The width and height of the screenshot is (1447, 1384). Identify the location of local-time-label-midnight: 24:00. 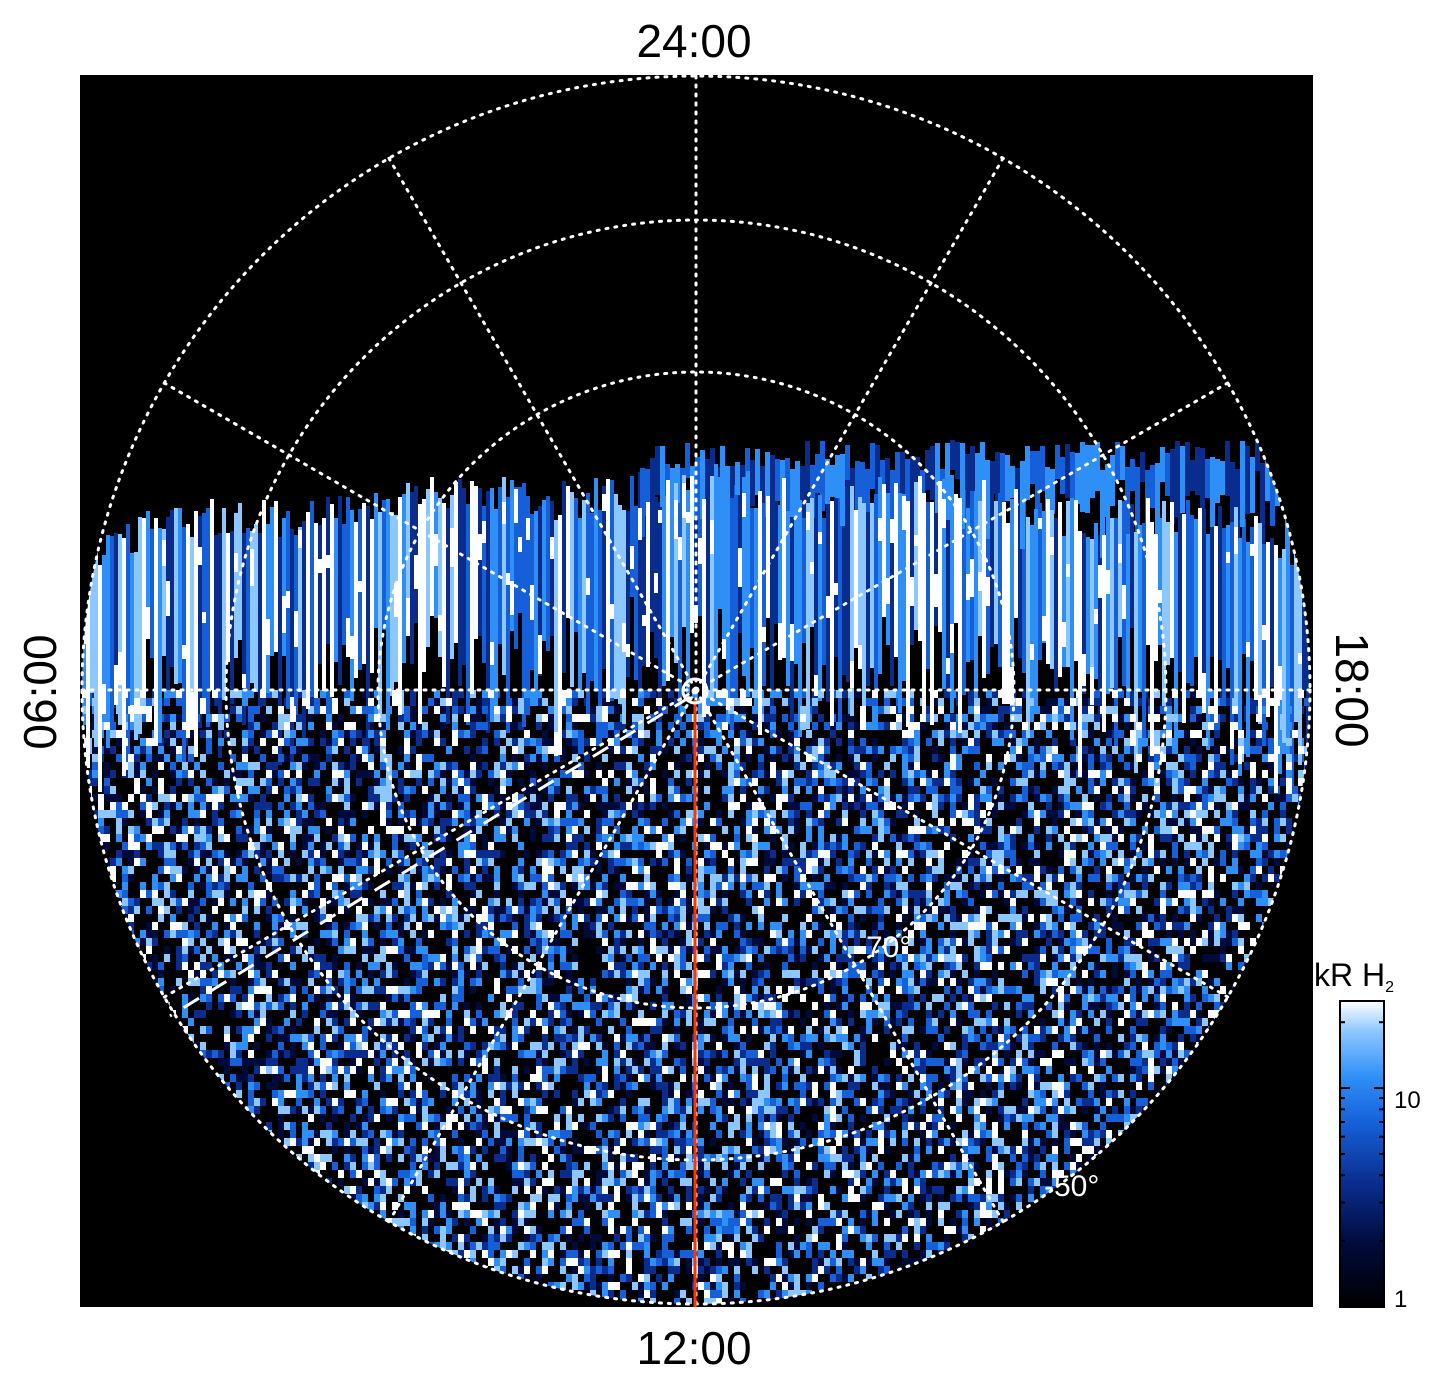
(693, 41).